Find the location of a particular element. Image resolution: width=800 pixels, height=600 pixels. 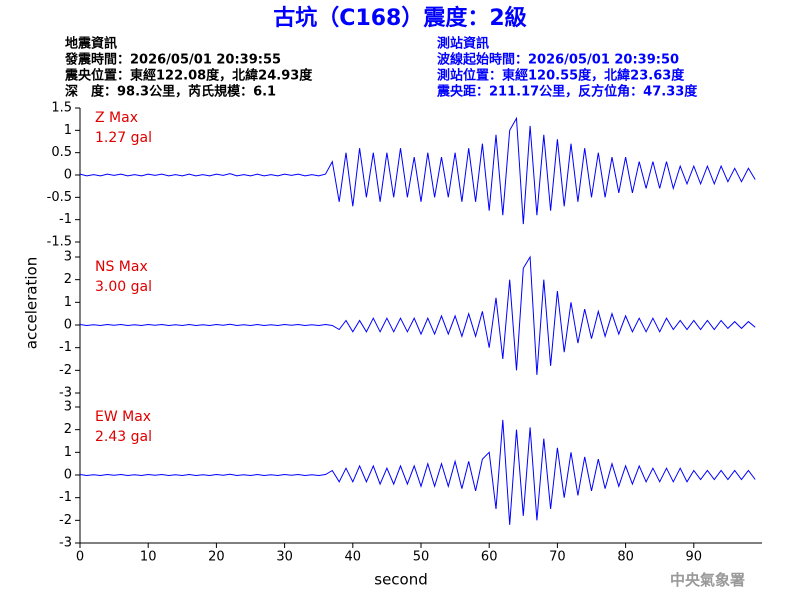

annotation: 2.43 gal is located at coordinates (123, 437).